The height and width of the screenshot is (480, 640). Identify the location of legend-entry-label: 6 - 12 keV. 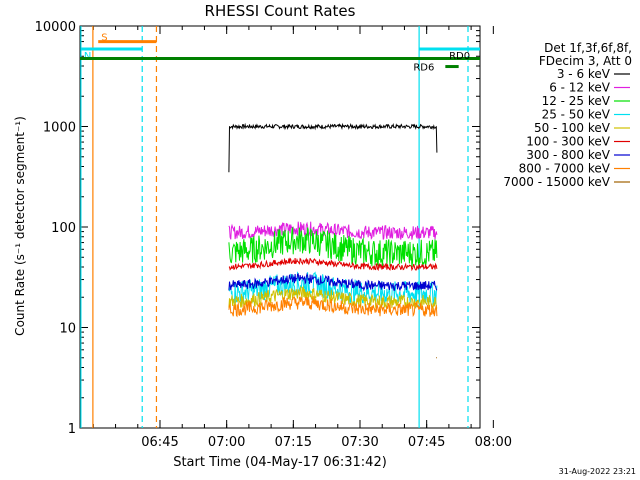
(580, 88).